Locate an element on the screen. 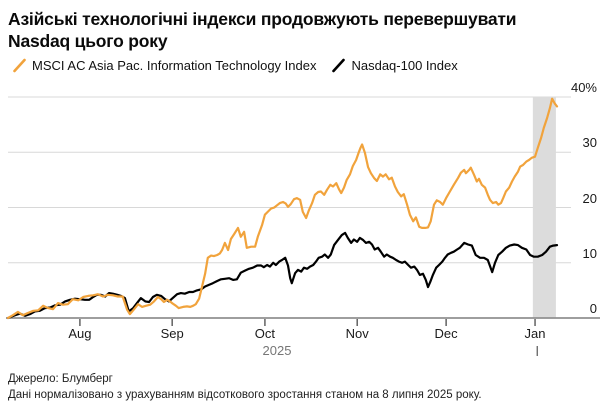 This screenshot has height=411, width=600. msci-legend-mark-icon is located at coordinates (19, 65).